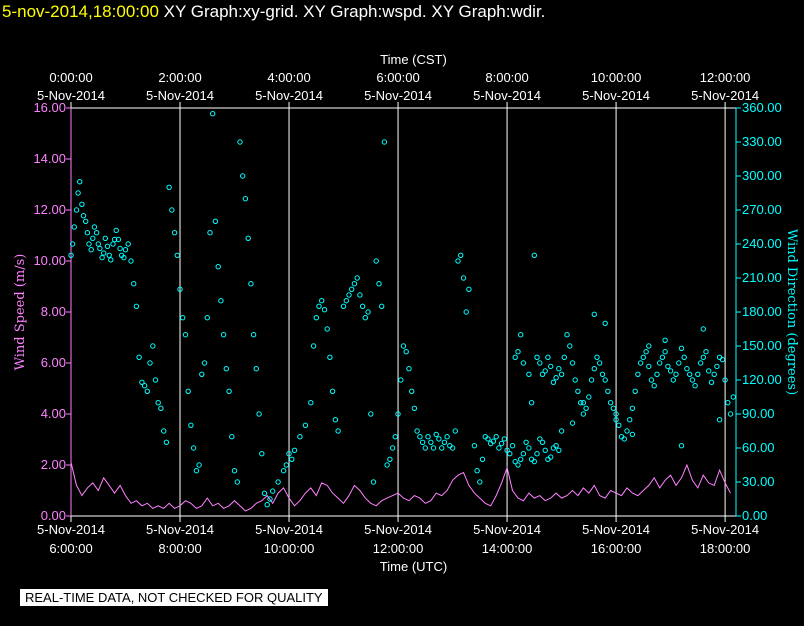  Describe the element at coordinates (507, 548) in the screenshot. I see `bottom-tick-time-4: 14:00:00` at that location.